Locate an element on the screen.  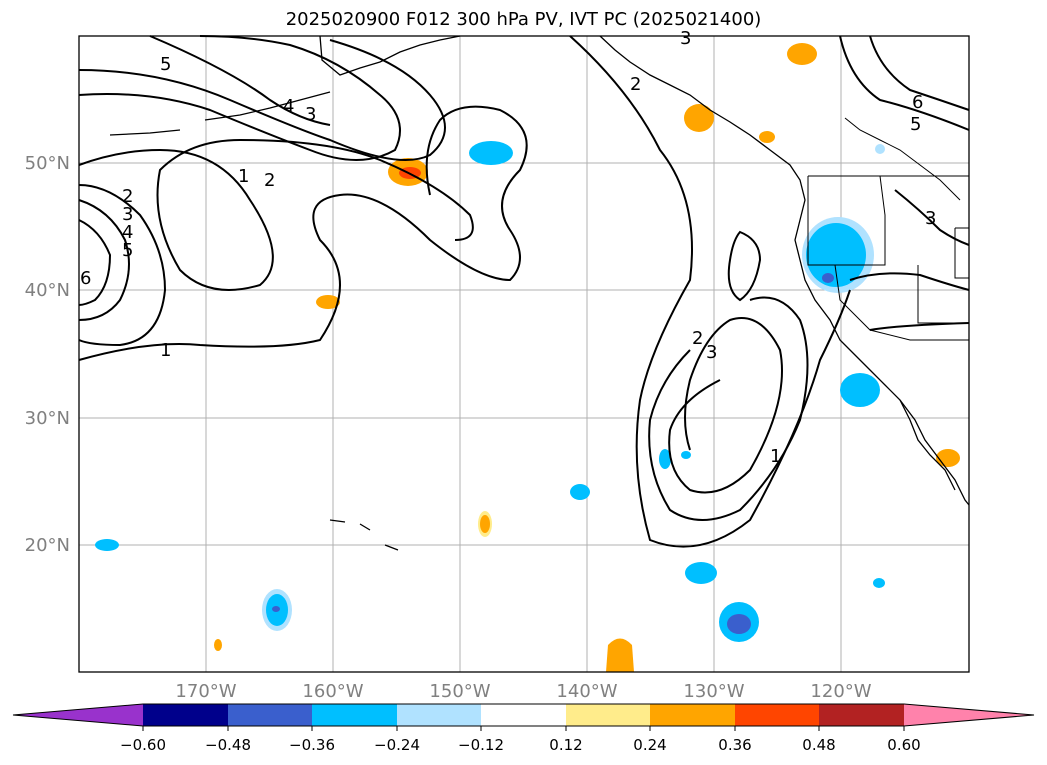
baja-coast is located at coordinates (927, 445).